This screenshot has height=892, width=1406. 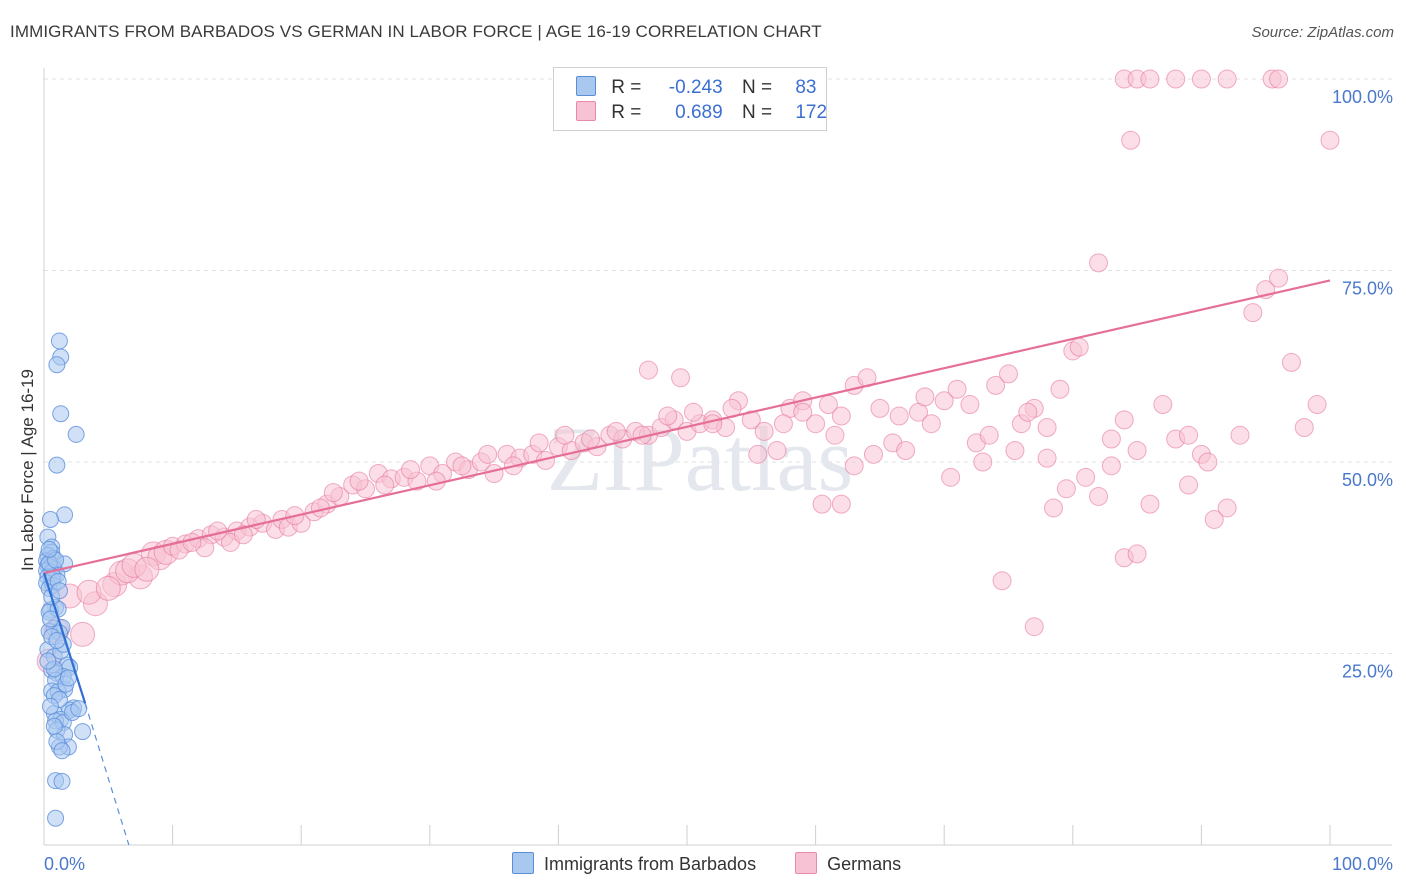 I want to click on legend-item-barbados: Immigrants from Barbados, so click(x=634, y=863).